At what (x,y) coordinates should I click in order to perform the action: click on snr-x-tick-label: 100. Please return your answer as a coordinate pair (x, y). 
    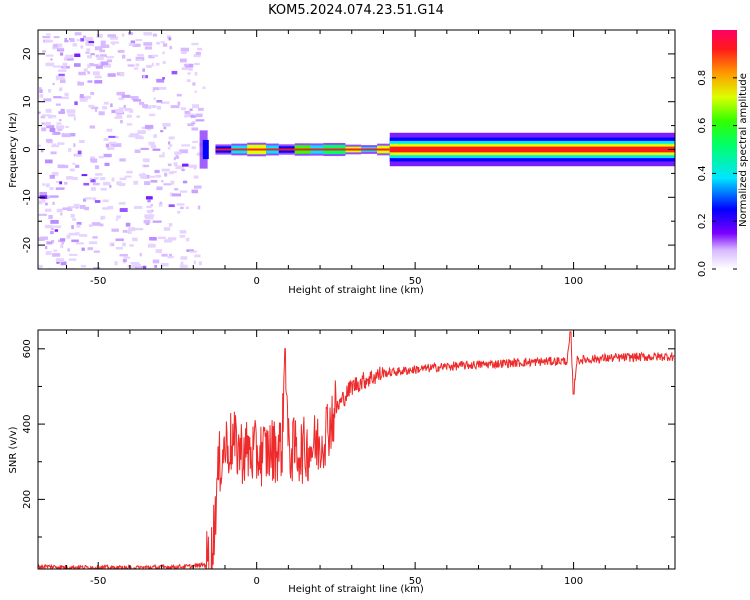
    Looking at the image, I should click on (573, 581).